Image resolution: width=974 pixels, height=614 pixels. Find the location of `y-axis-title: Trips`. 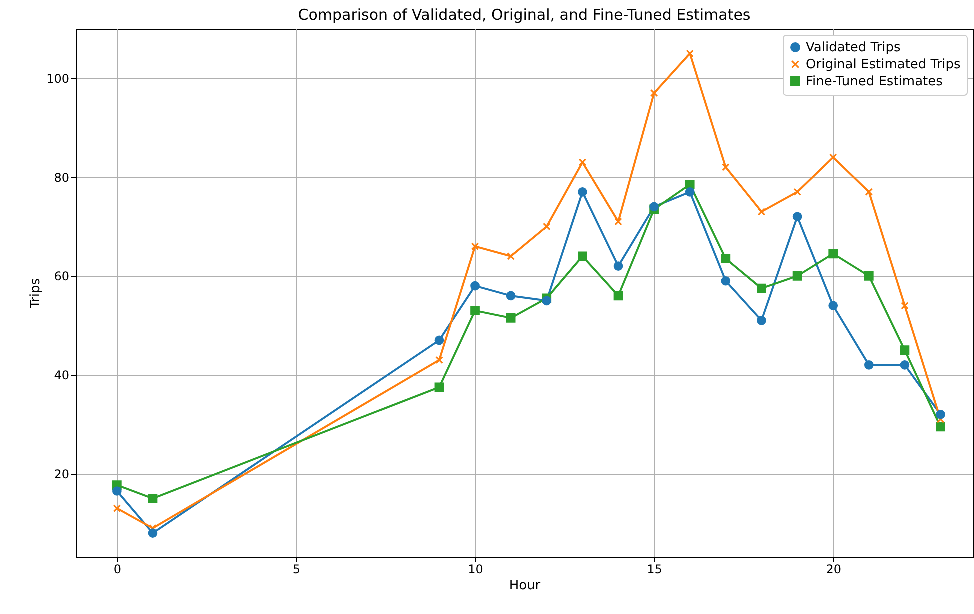

y-axis-title: Trips is located at coordinates (36, 294).